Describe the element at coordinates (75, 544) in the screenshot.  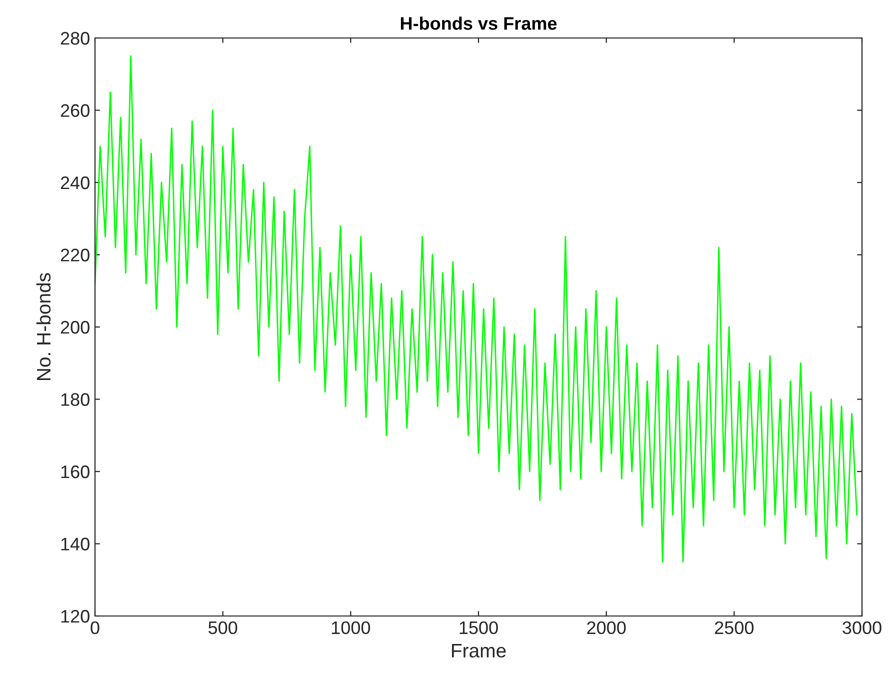
I see `y-tick-label: 140` at that location.